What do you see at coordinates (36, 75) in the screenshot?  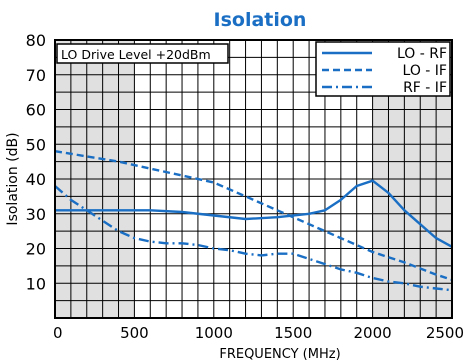 I see `y-tick-label: 70` at bounding box center [36, 75].